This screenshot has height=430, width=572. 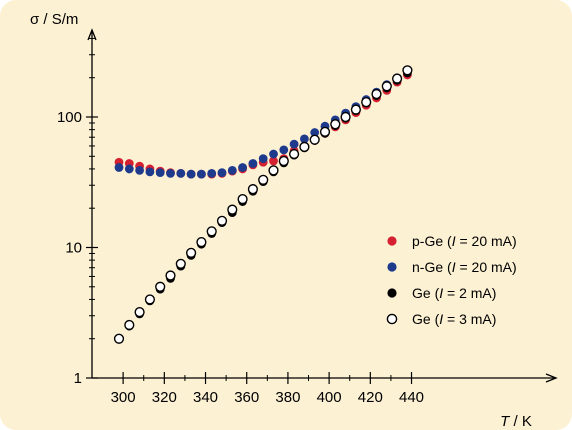 I want to click on y-tick-label: 1, so click(x=78, y=378).